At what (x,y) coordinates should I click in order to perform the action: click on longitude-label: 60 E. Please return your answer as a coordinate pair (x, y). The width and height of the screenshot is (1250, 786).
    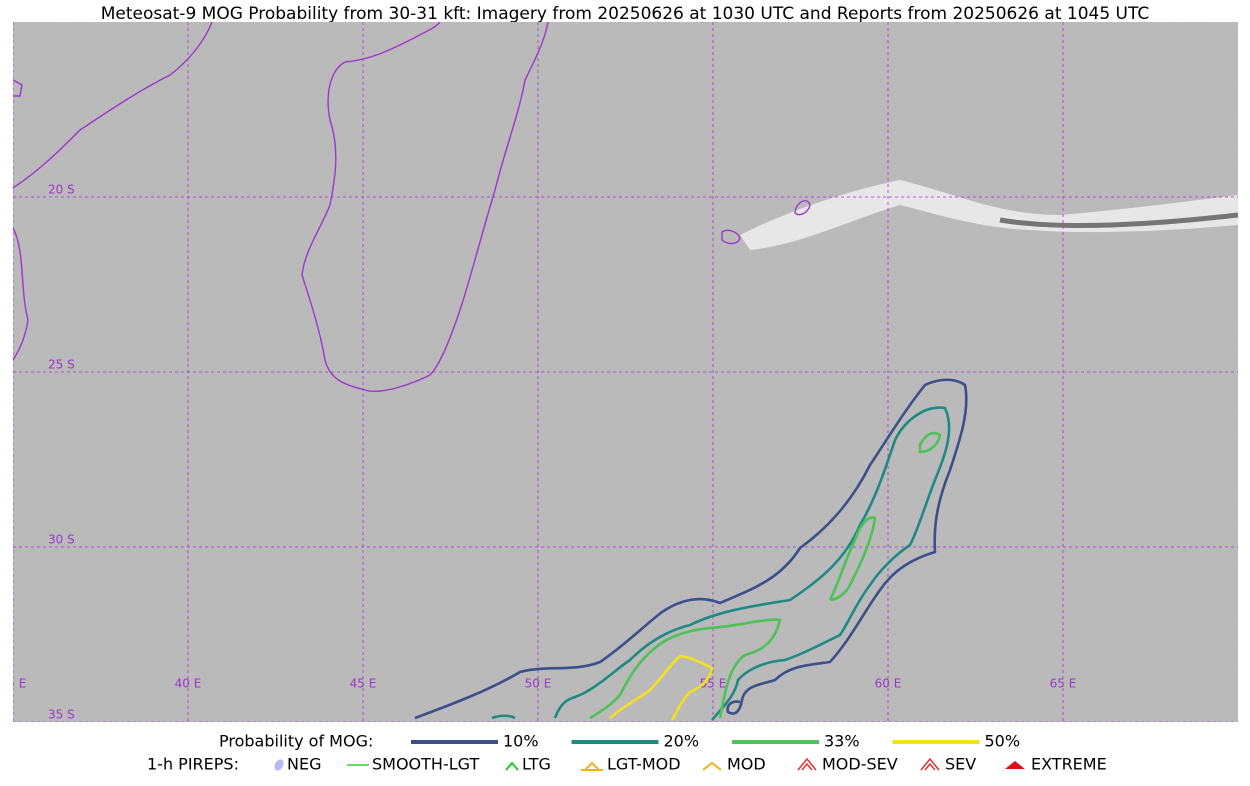
    Looking at the image, I should click on (888, 684).